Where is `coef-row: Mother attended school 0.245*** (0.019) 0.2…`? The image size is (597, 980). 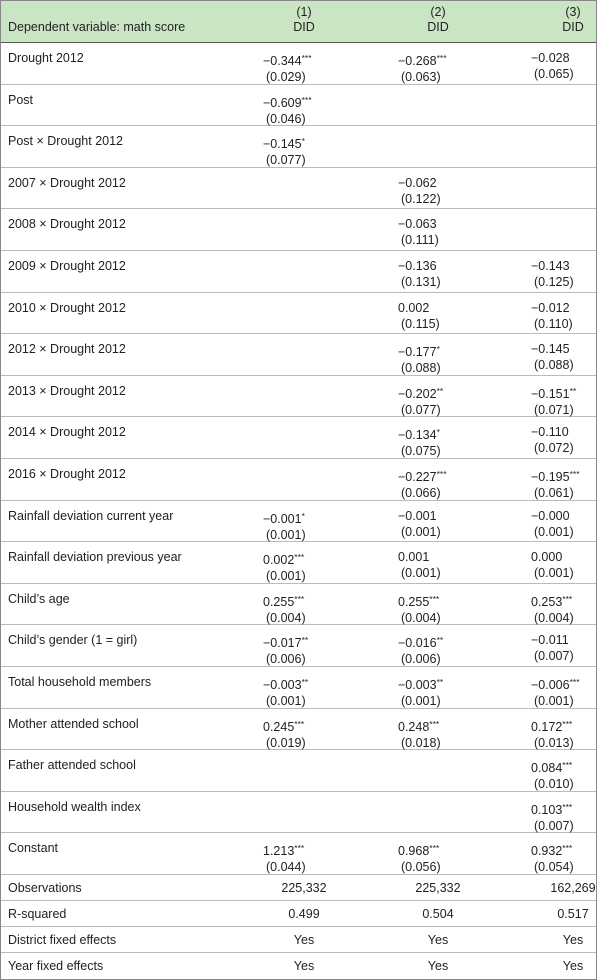 coef-row: Mother attended school 0.245*** (0.019) 0.2… is located at coordinates (298, 730).